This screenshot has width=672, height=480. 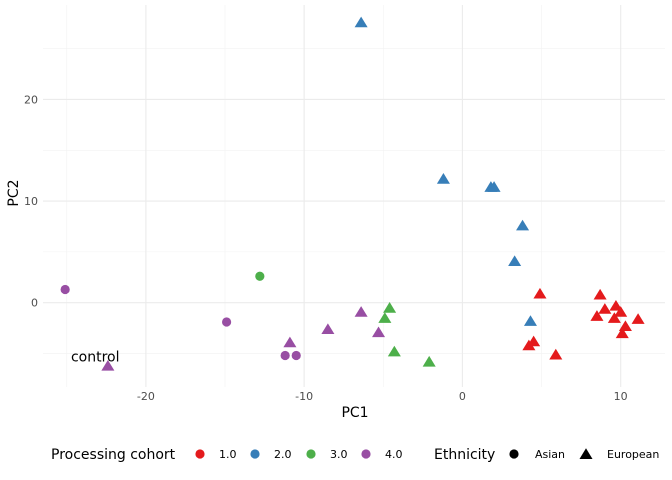 I want to click on shape-legend-key-triangle, so click(x=586, y=453).